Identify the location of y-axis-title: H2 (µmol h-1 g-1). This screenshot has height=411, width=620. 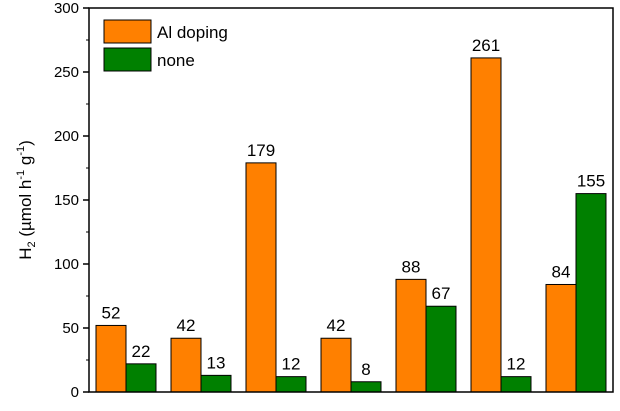
(26, 200).